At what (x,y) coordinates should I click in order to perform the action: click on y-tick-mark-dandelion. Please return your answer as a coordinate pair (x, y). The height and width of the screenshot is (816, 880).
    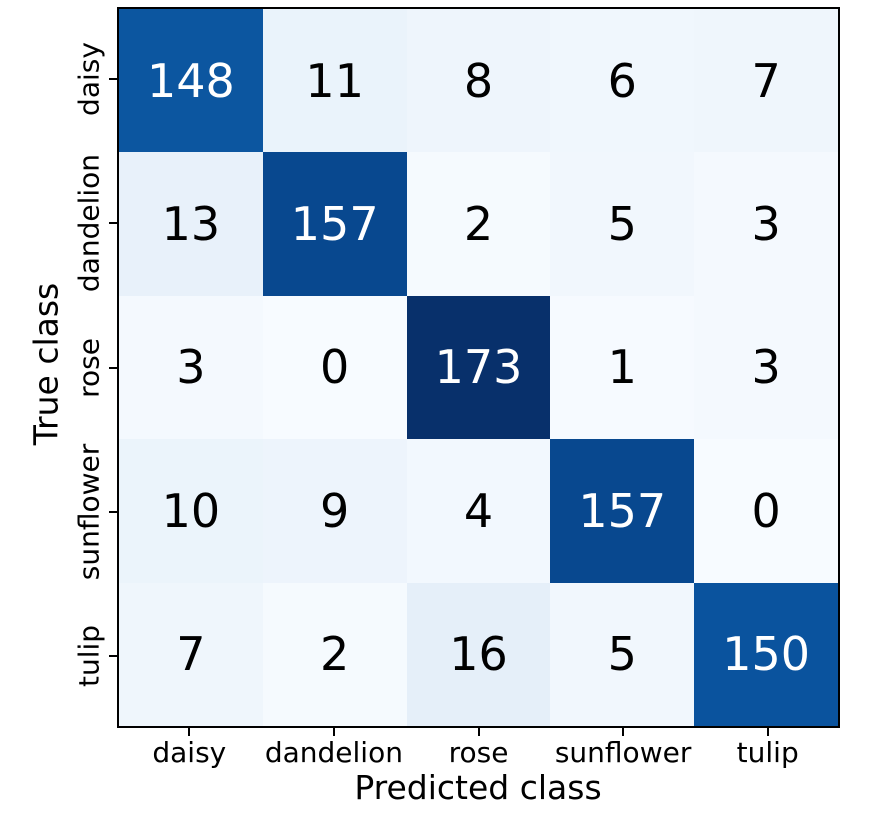
    Looking at the image, I should click on (113, 223).